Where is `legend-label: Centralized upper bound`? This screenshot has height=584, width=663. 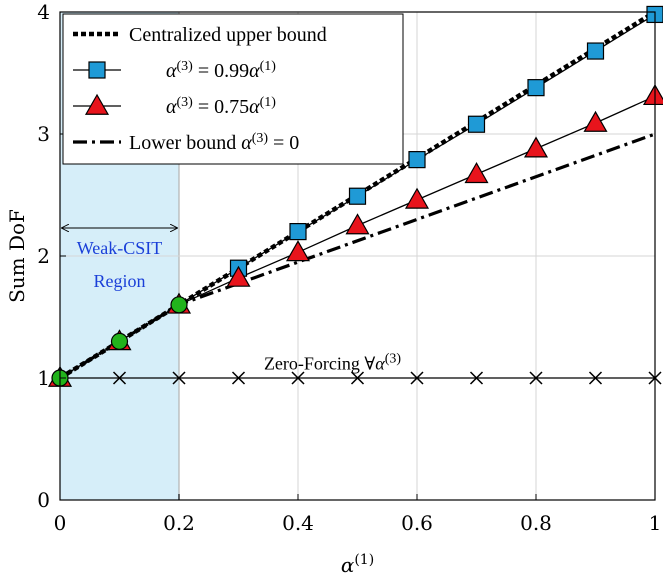
legend-label: Centralized upper bound is located at coordinates (228, 35).